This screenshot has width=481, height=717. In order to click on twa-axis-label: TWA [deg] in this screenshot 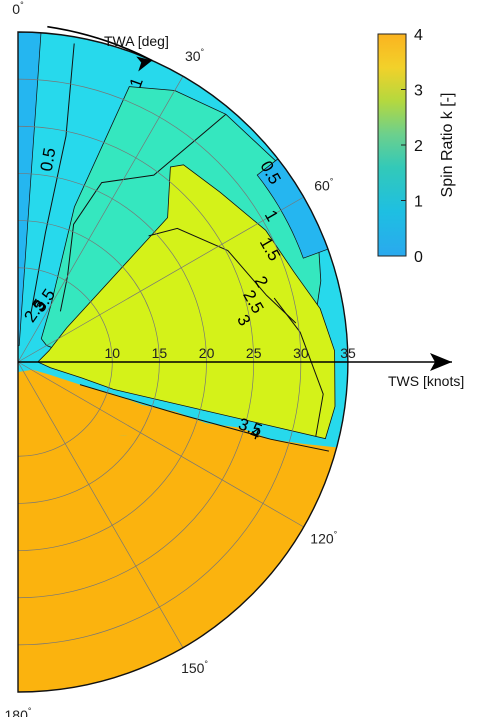, I will do `click(136, 41)`.